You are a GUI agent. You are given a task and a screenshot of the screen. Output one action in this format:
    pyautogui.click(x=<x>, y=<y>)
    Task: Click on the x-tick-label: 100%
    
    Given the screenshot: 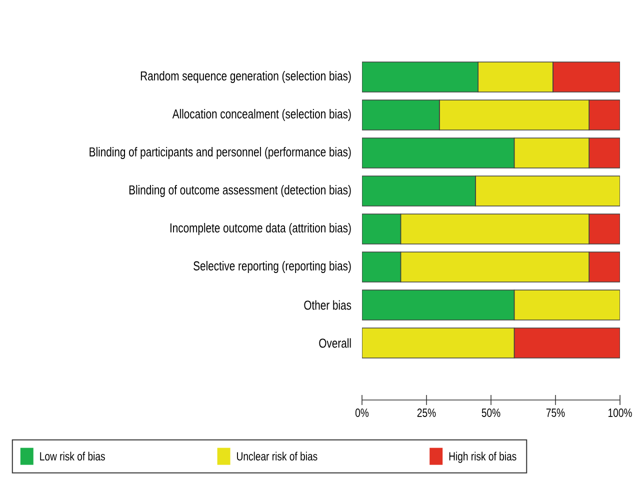 What is the action you would take?
    pyautogui.click(x=620, y=412)
    